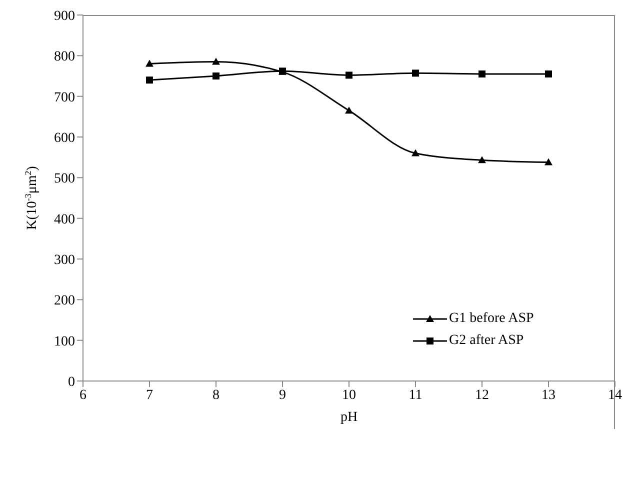 This screenshot has height=477, width=623. What do you see at coordinates (64, 57) in the screenshot?
I see `y-tick-label: 800` at bounding box center [64, 57].